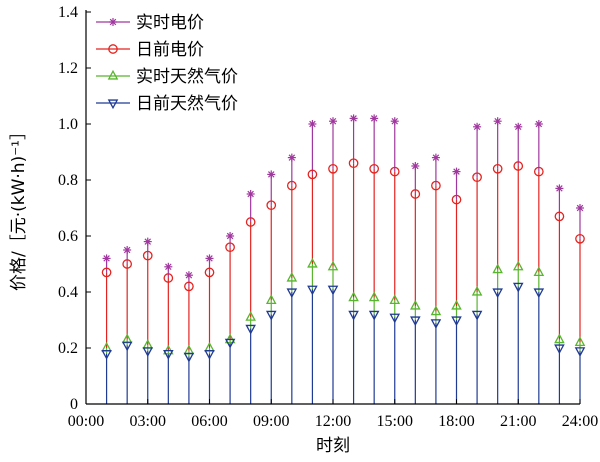 The width and height of the screenshot is (600, 462). I want to click on legend-label: 实时电价, so click(170, 23).